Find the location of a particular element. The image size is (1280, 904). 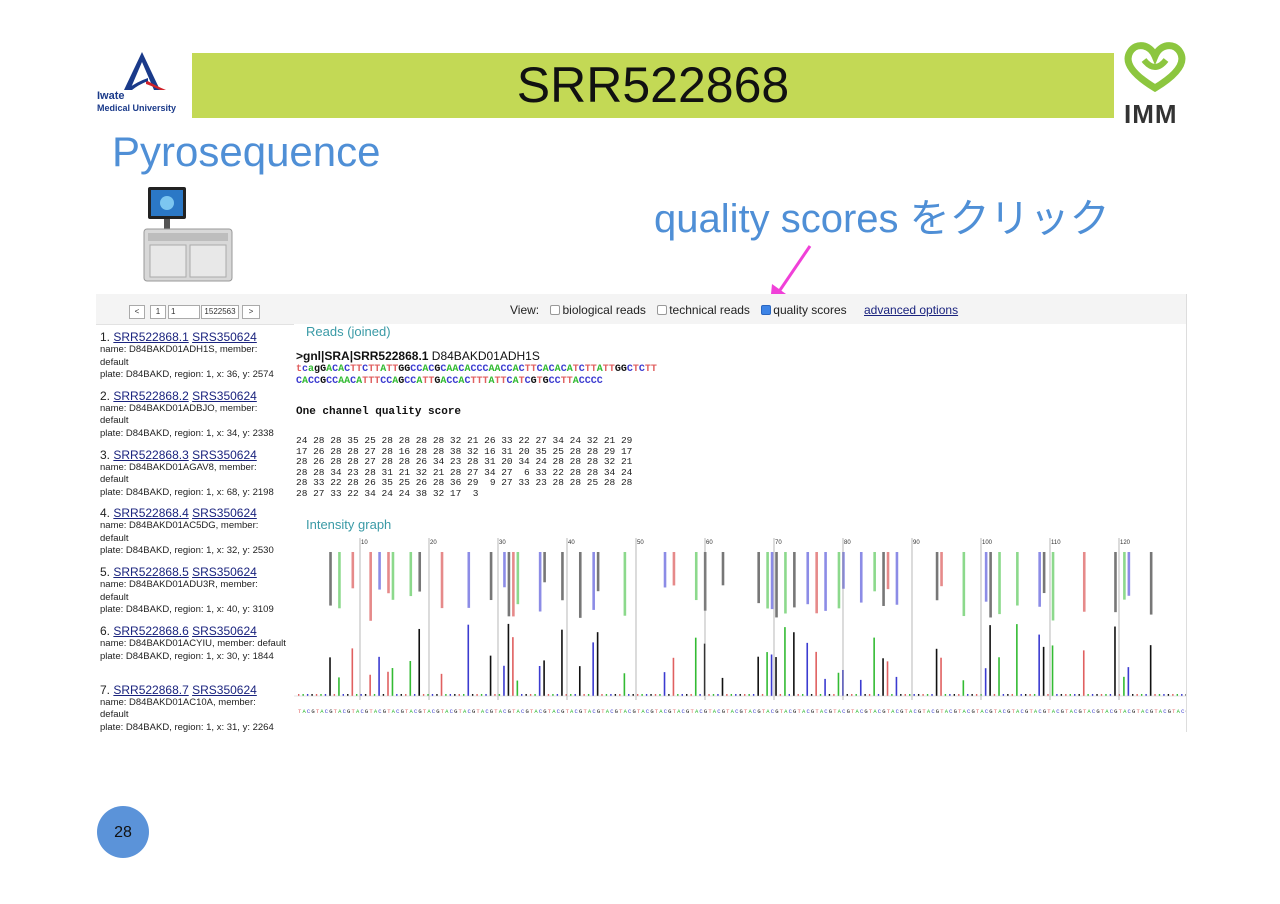

read-run-link: SRR522868.7 is located at coordinates (151, 689).